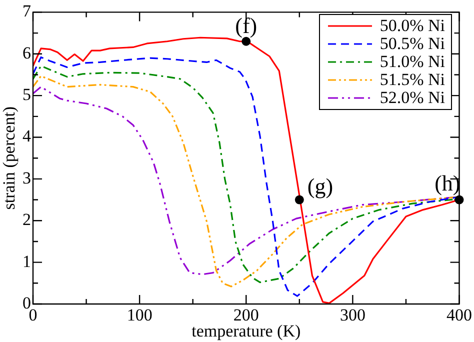 The image size is (474, 342). Describe the element at coordinates (26, 52) in the screenshot. I see `y-tick-label: 6` at that location.